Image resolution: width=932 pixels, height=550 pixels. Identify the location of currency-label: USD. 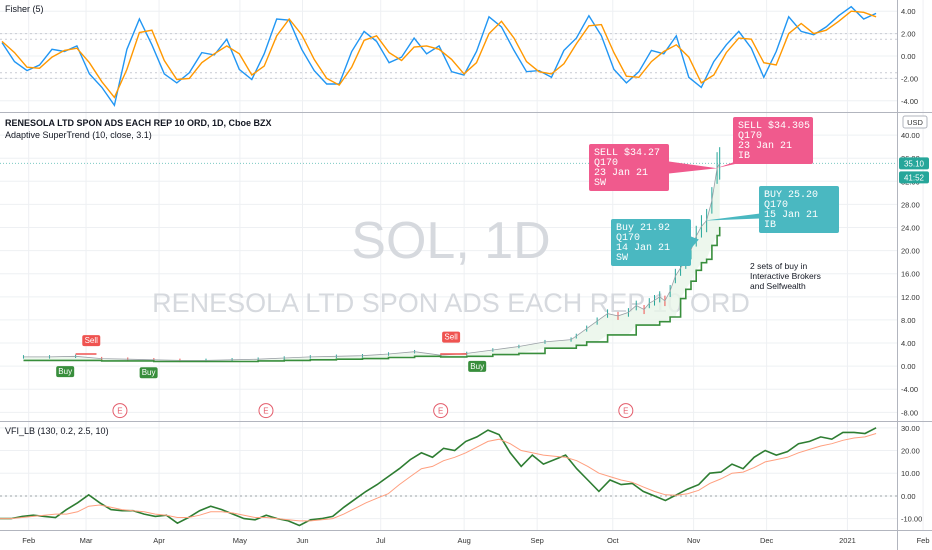
(915, 122).